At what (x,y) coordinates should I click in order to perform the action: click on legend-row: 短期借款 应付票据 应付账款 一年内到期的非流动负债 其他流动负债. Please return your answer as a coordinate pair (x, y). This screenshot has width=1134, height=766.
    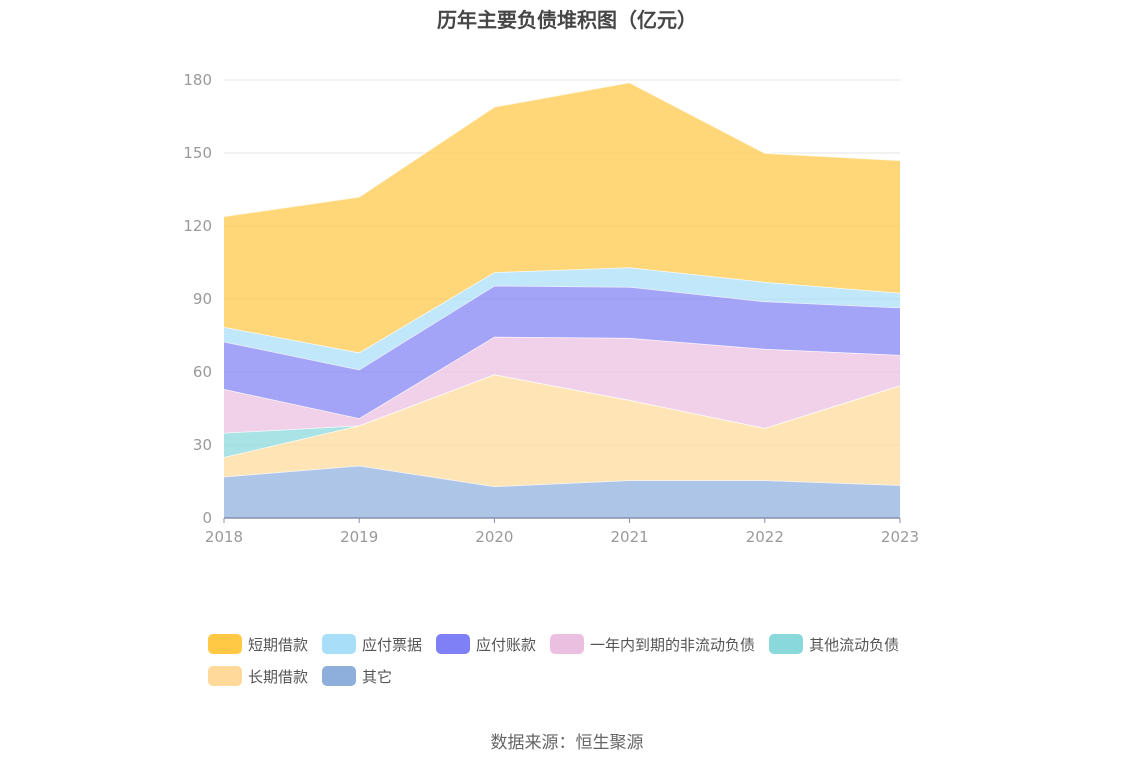
    Looking at the image, I should click on (588, 644).